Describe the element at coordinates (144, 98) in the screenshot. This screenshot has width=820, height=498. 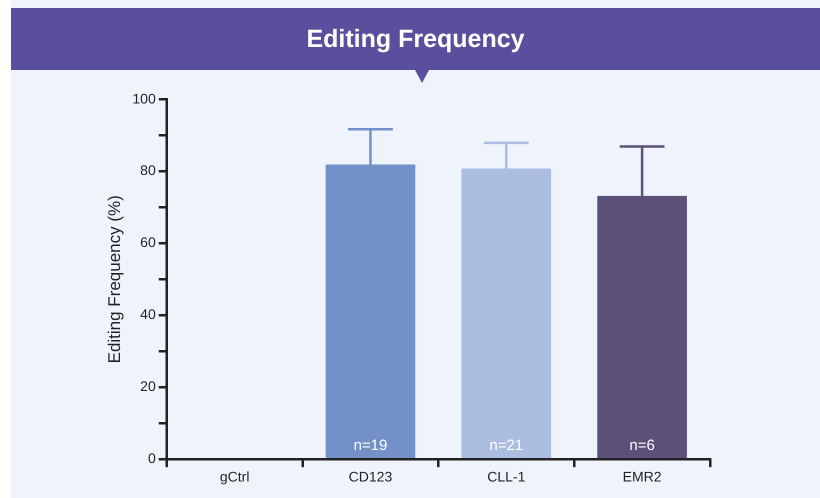
I see `y-tick-label: 100` at that location.